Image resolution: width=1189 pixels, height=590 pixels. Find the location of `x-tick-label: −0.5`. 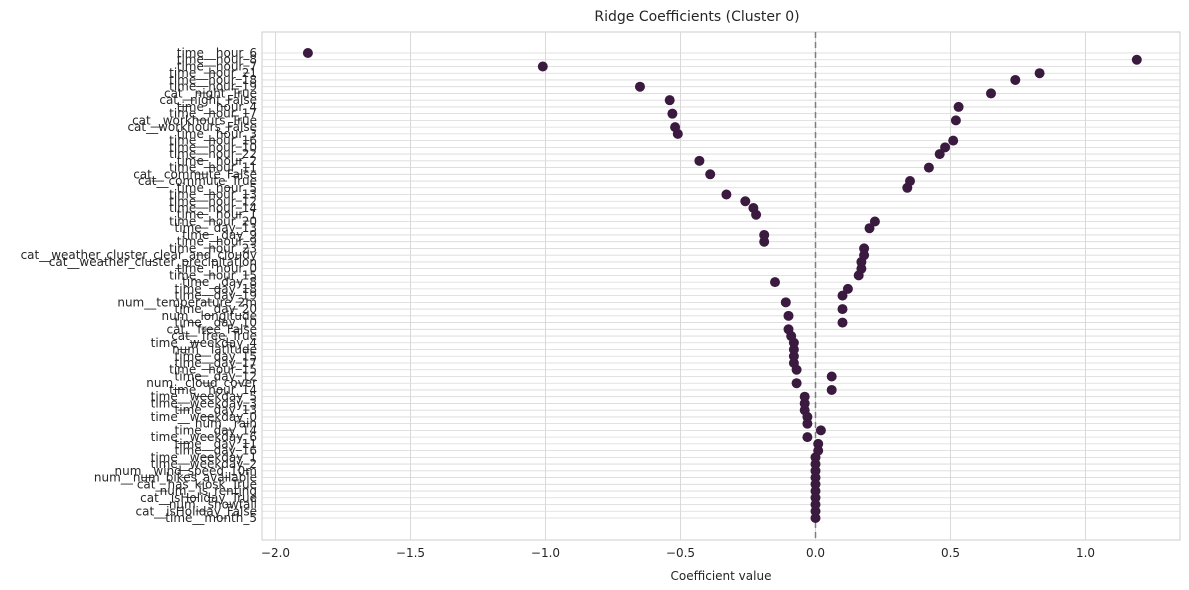

x-tick-label: −0.5 is located at coordinates (680, 553).